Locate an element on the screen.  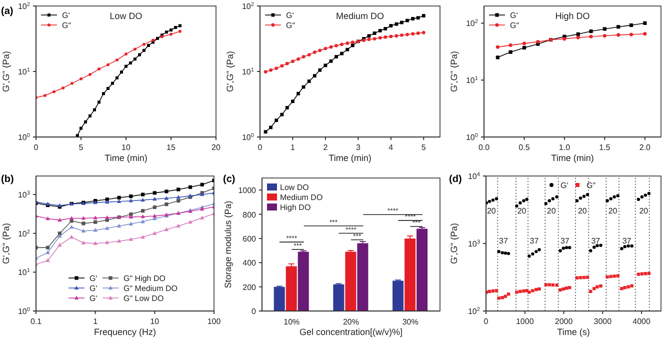
text: Low DO is located at coordinates (126, 16).